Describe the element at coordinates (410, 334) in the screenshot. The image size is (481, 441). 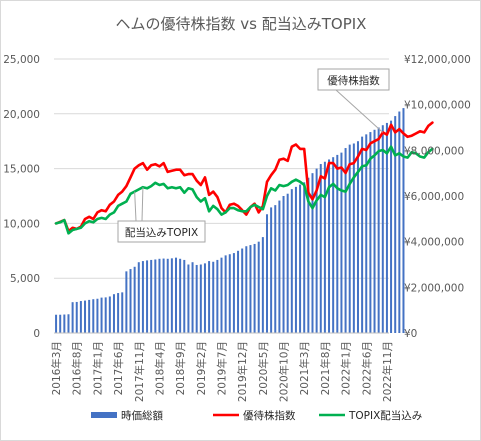
I see `right-tick-label: ¥0` at that location.